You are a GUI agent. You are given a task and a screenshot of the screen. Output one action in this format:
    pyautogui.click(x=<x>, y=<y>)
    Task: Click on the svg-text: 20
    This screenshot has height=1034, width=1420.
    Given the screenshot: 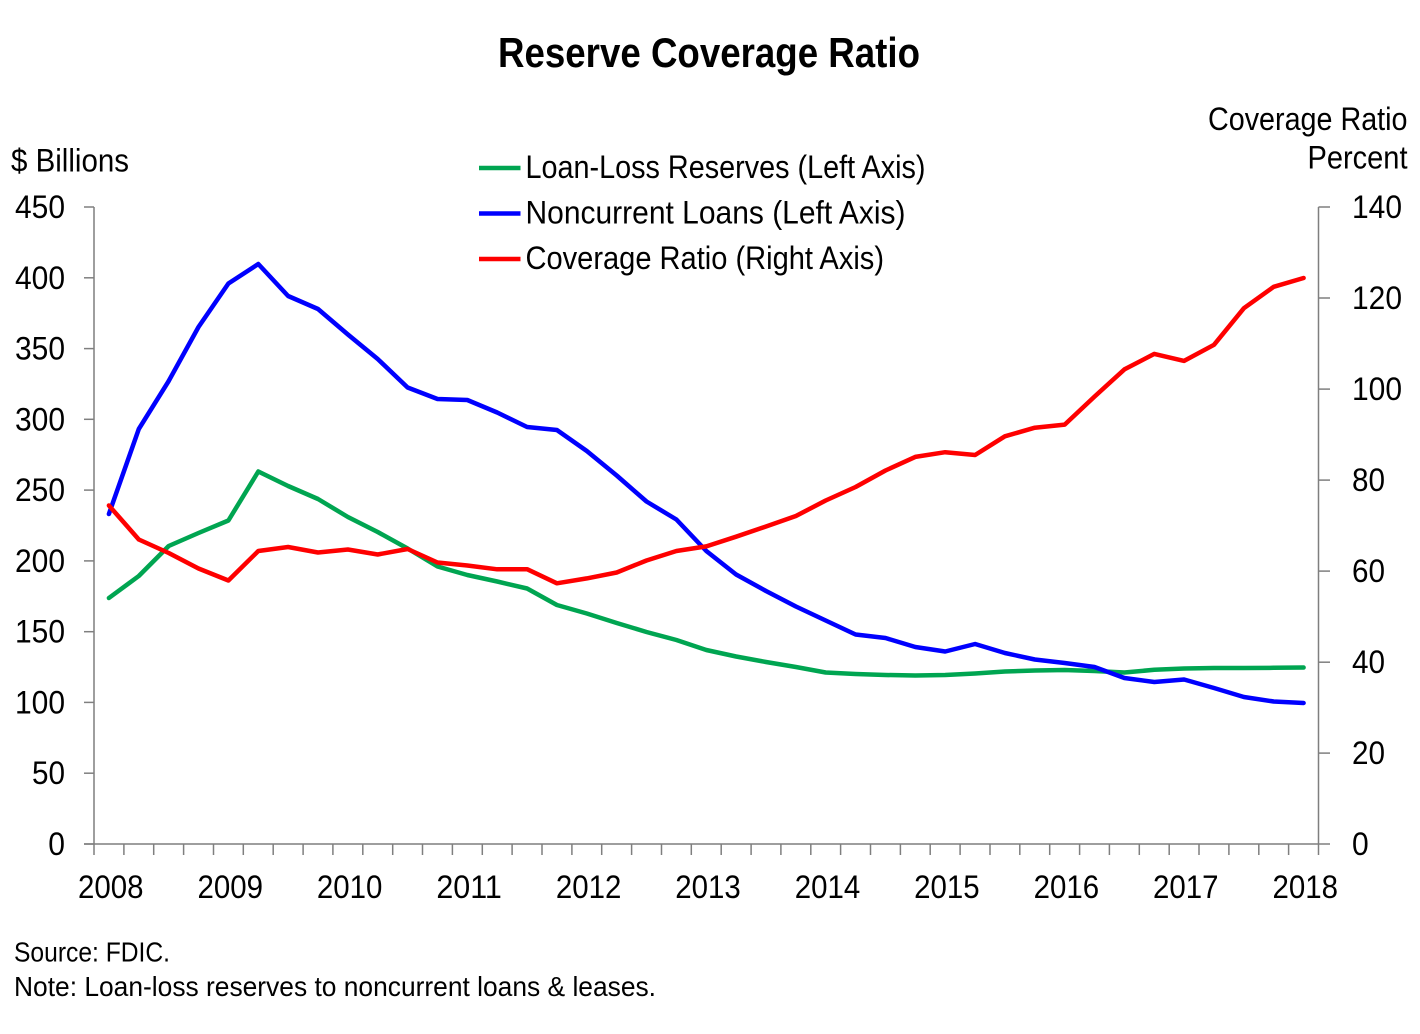 What is the action you would take?
    pyautogui.click(x=1368, y=753)
    